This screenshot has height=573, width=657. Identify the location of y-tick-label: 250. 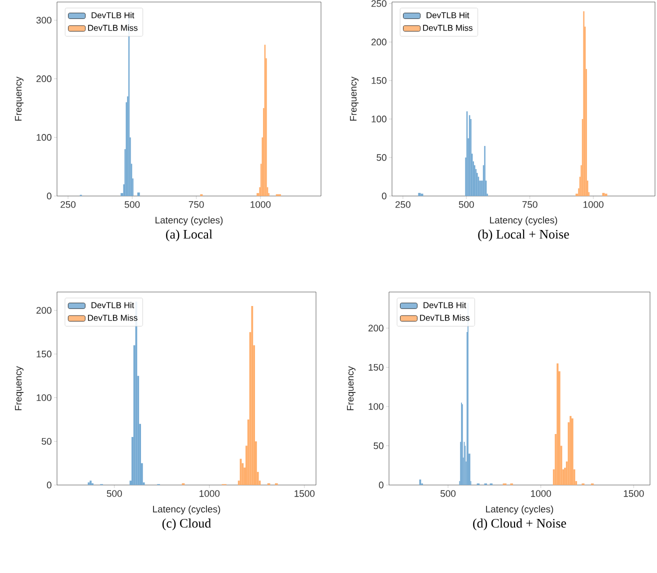
(378, 3).